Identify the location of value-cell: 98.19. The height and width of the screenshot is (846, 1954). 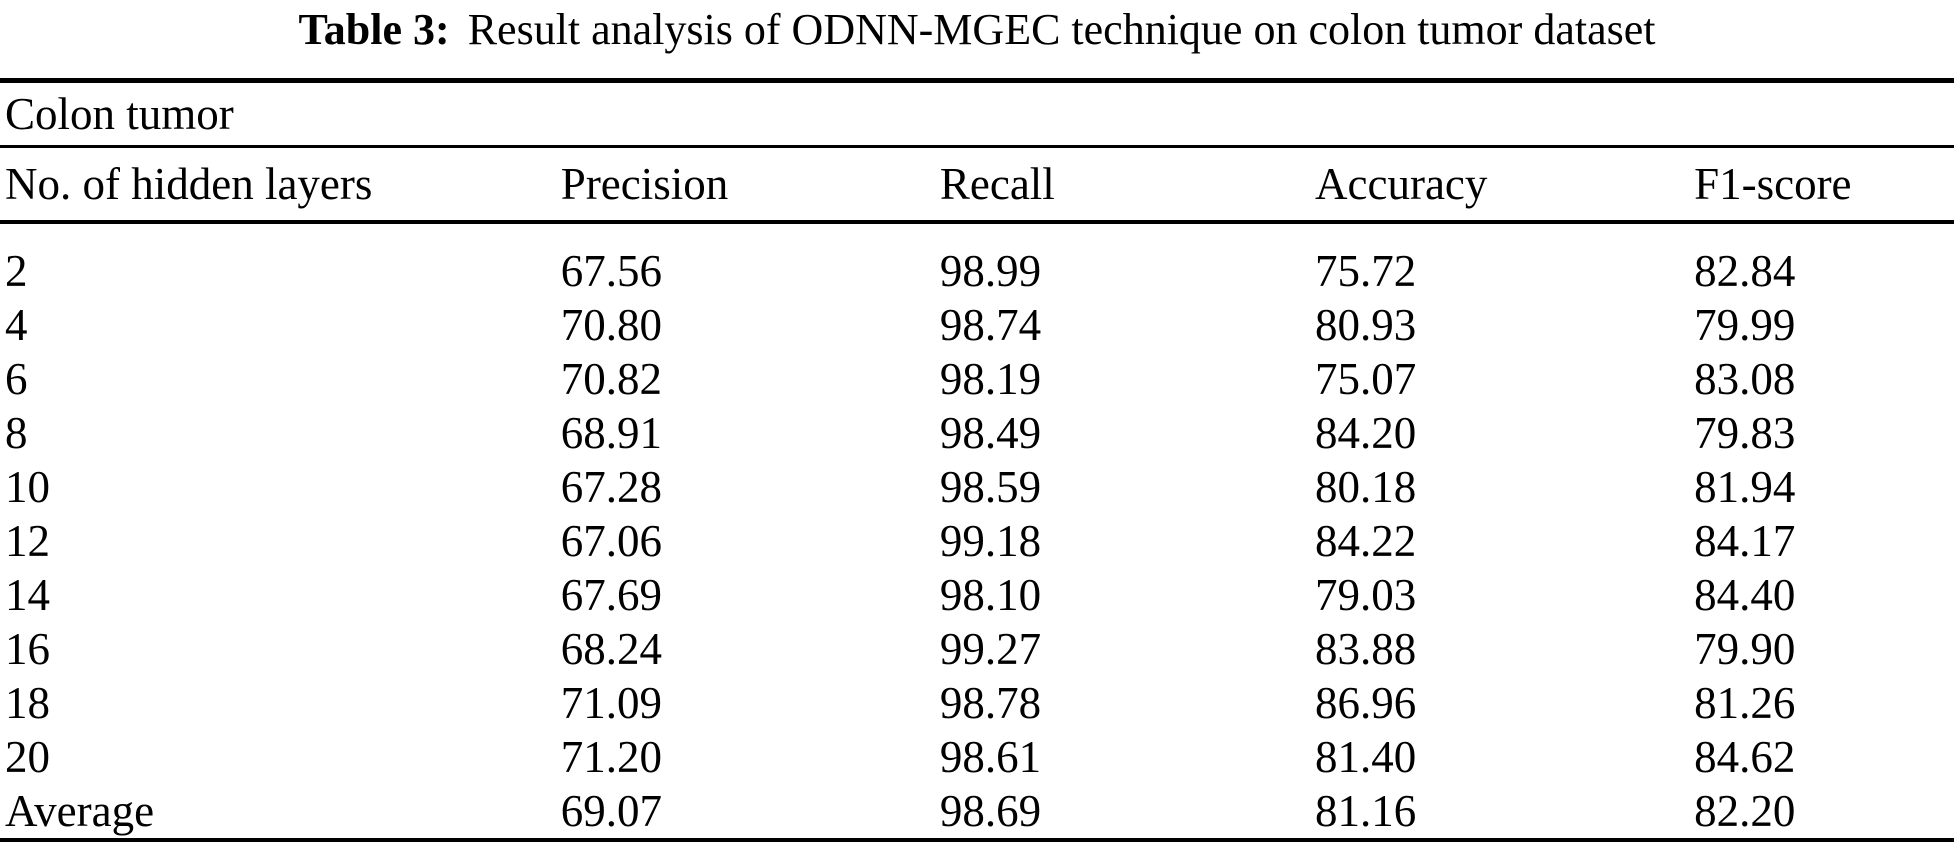
(990, 379).